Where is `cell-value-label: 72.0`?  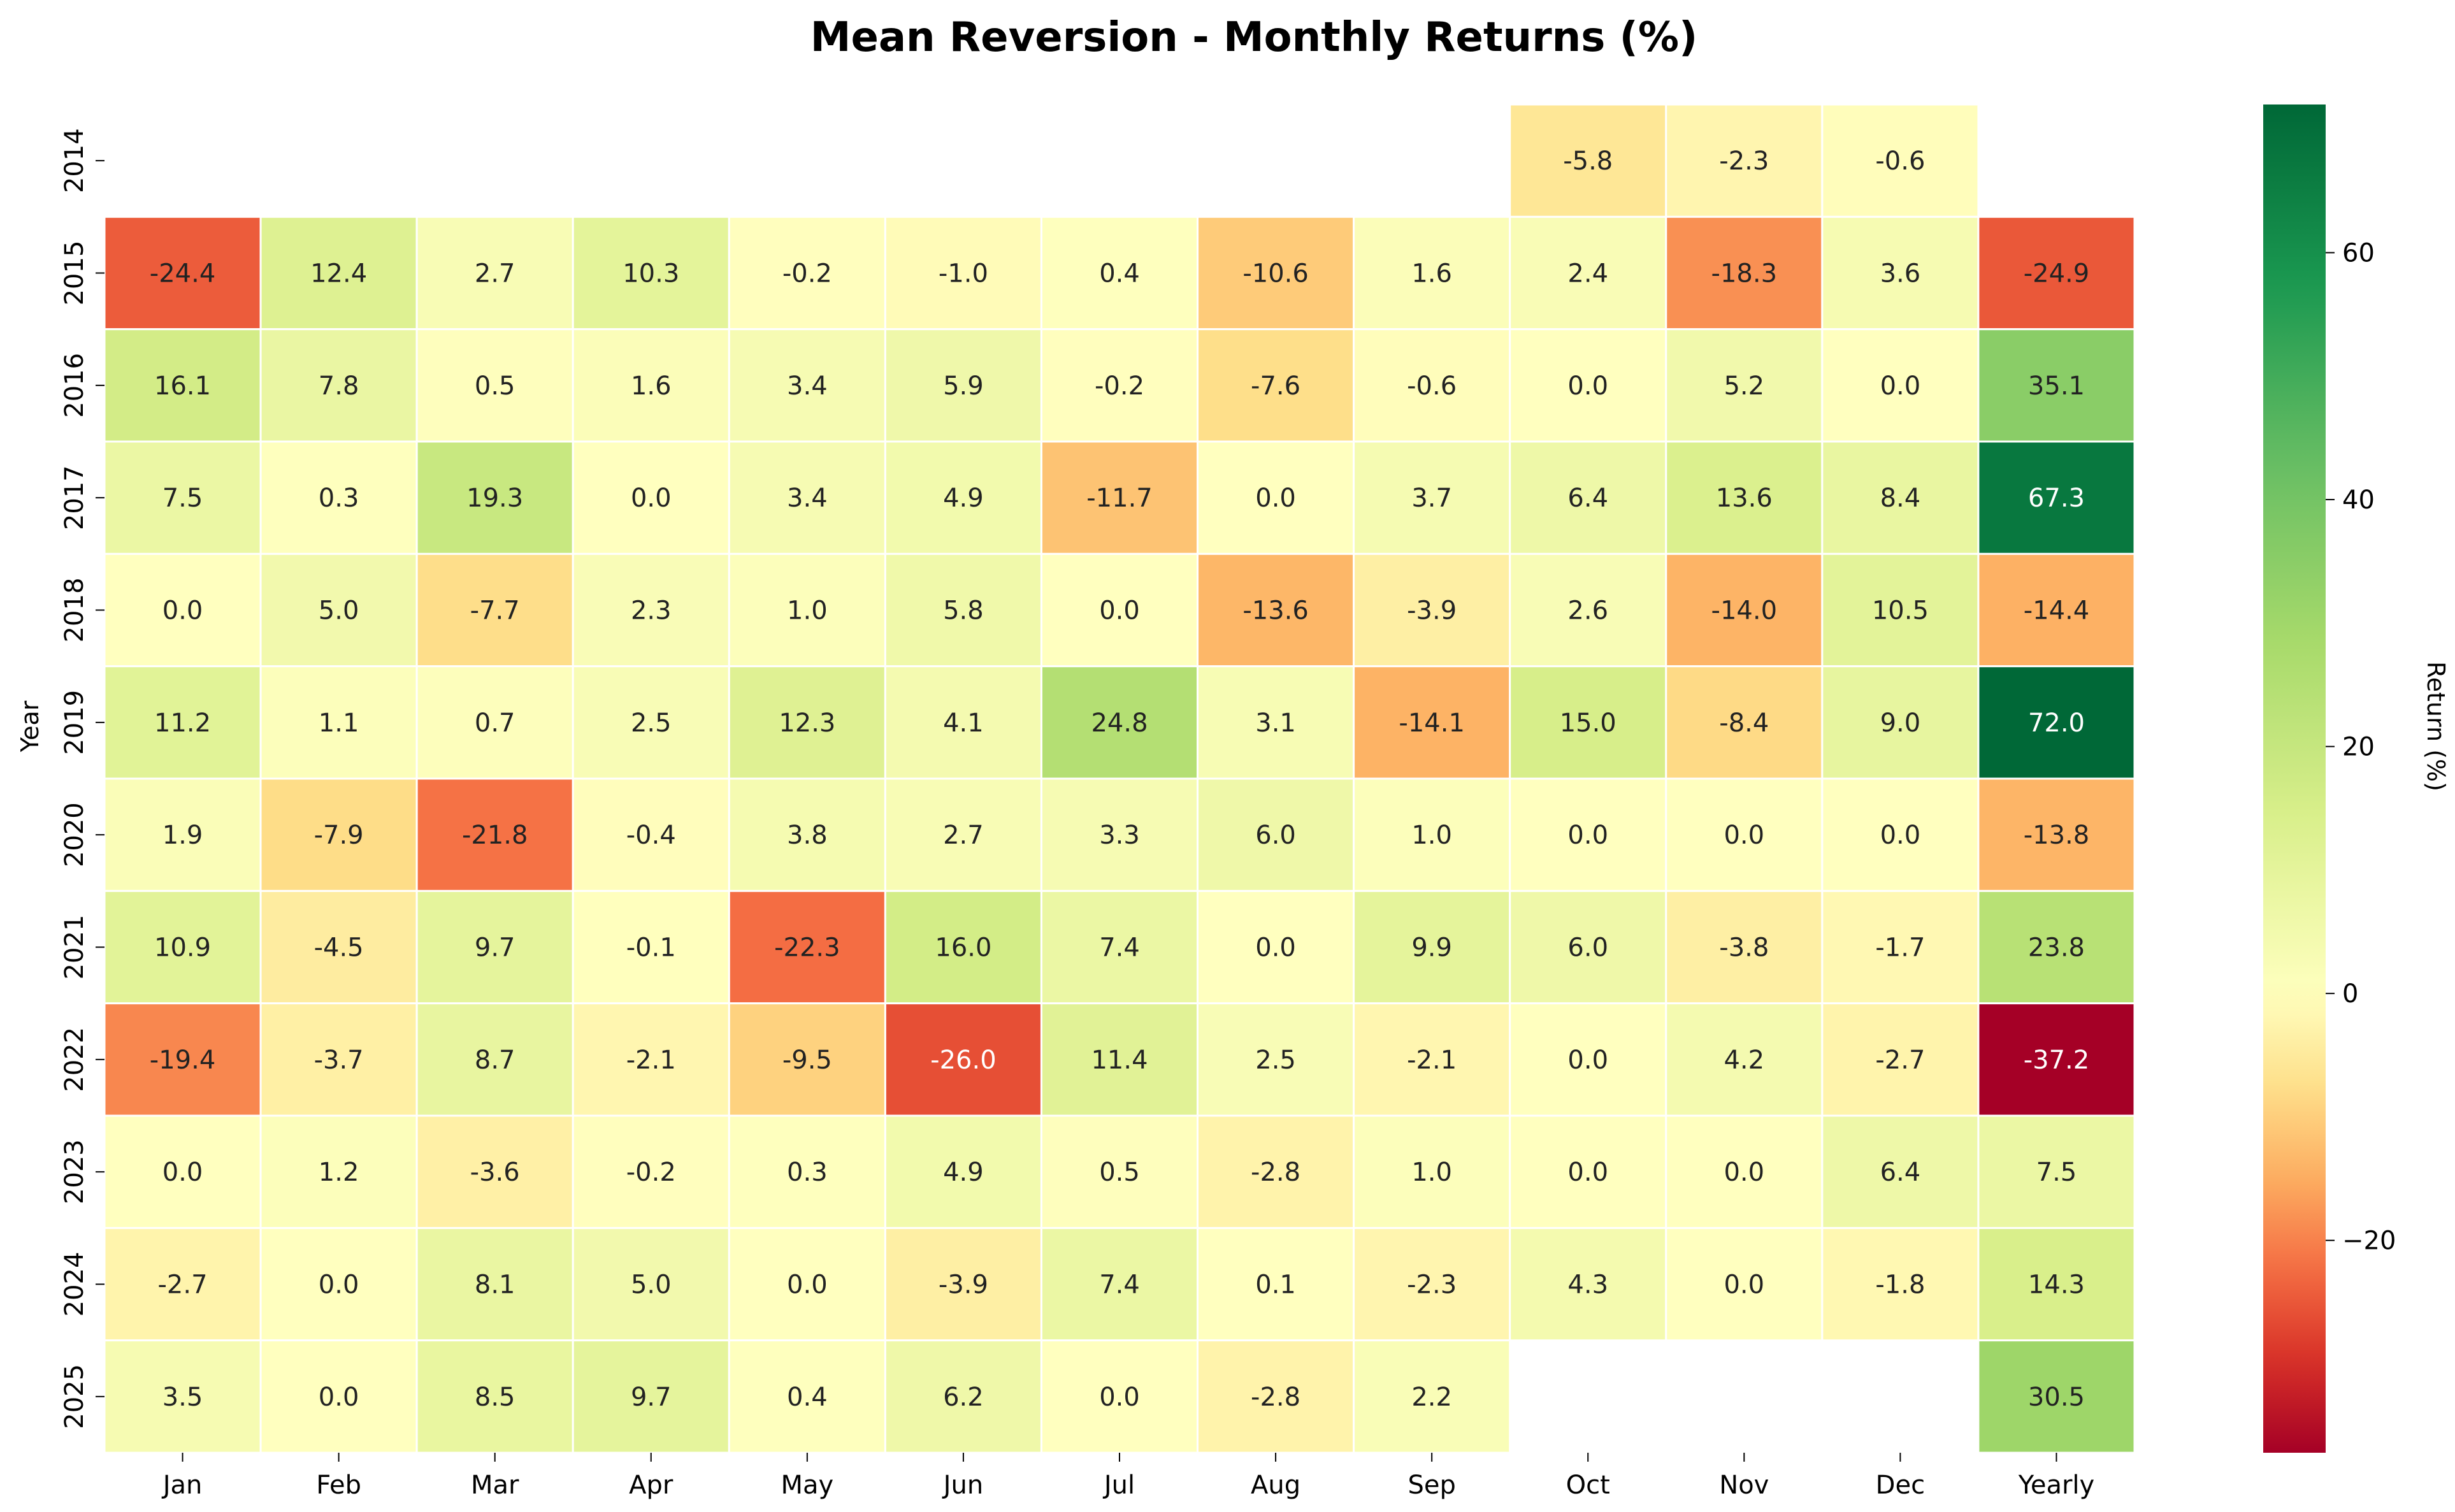 cell-value-label: 72.0 is located at coordinates (2056, 723).